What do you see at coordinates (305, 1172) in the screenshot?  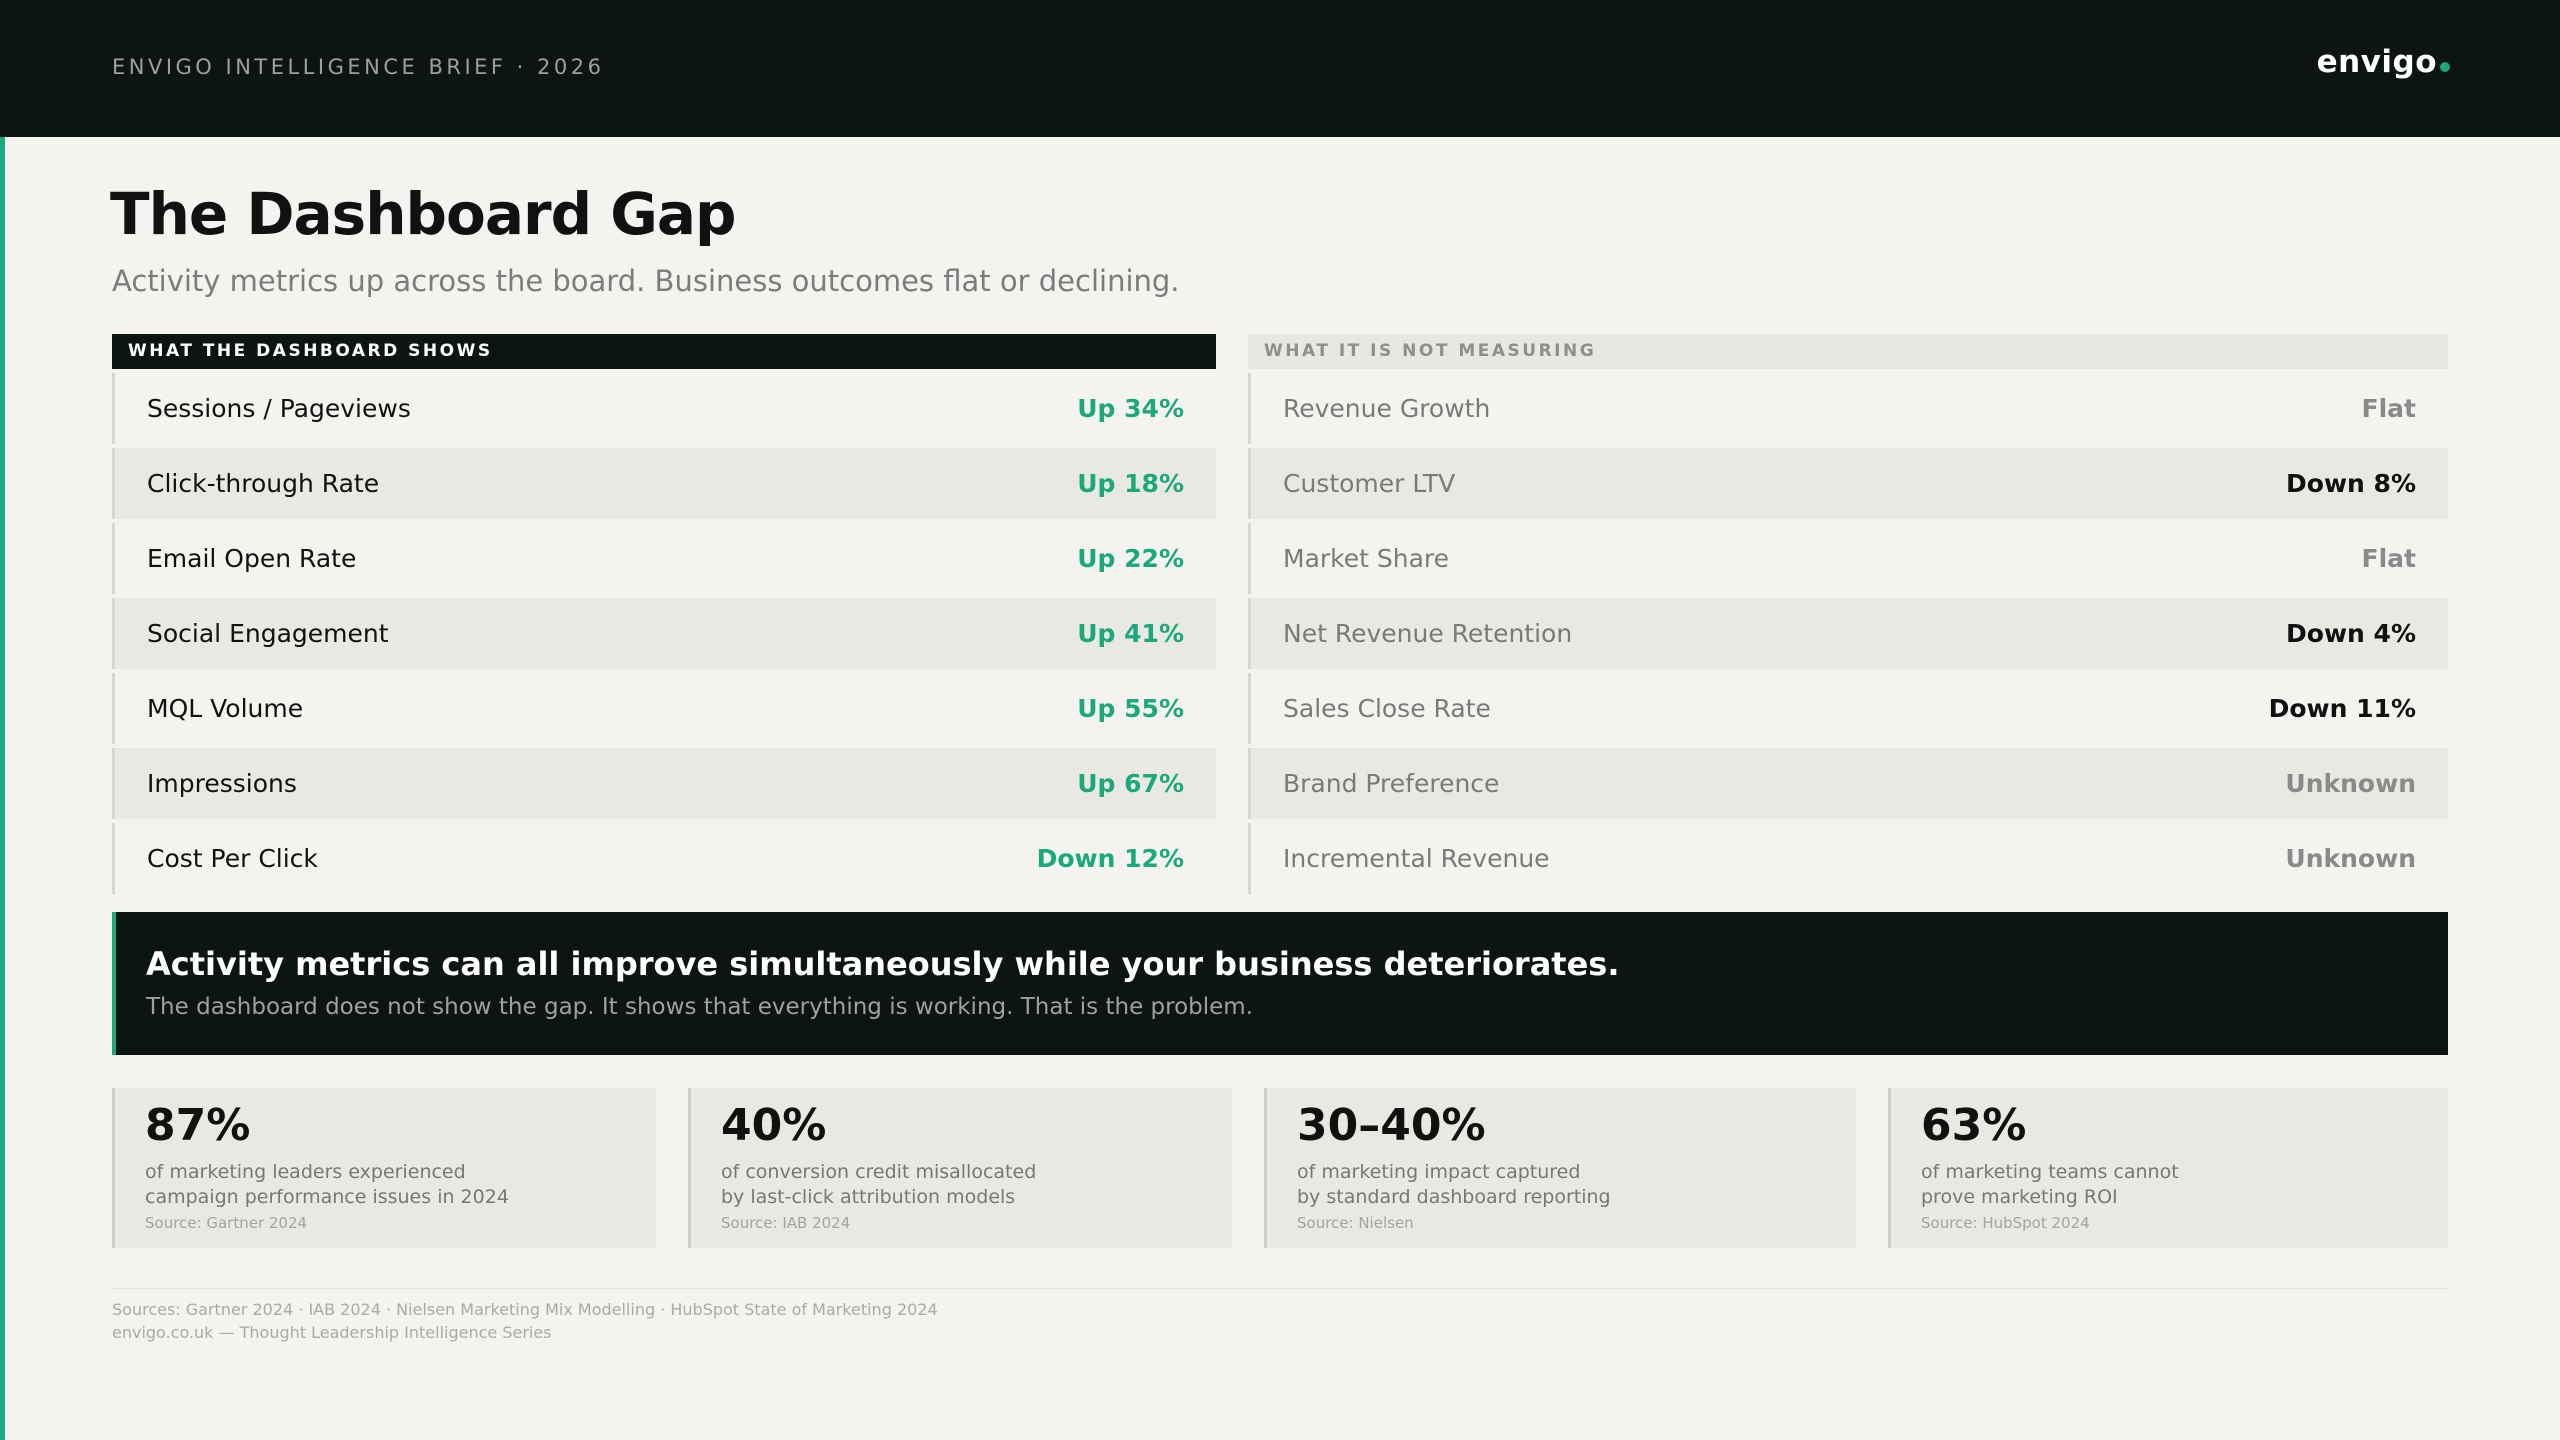 I see `stat-desc-line: of marketing leaders experienced` at bounding box center [305, 1172].